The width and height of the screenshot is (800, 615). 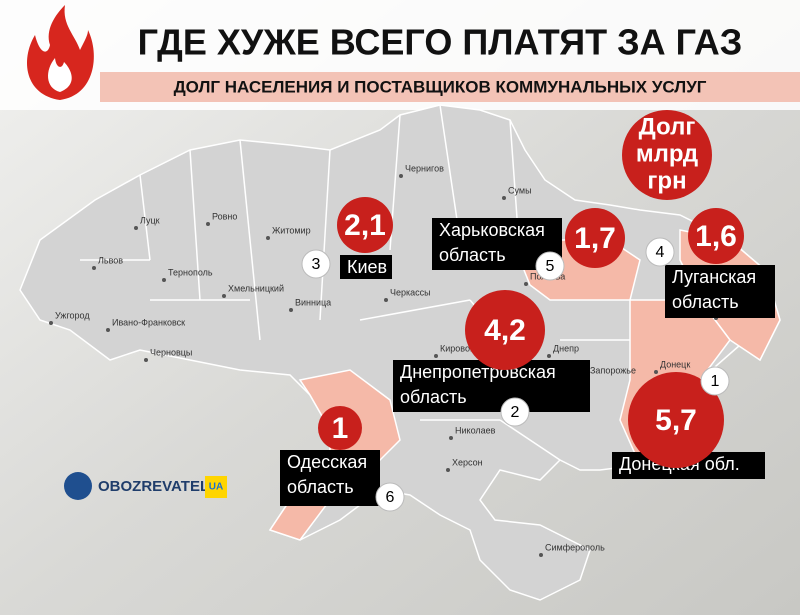 What do you see at coordinates (171, 352) in the screenshot?
I see `city-label: Черновцы` at bounding box center [171, 352].